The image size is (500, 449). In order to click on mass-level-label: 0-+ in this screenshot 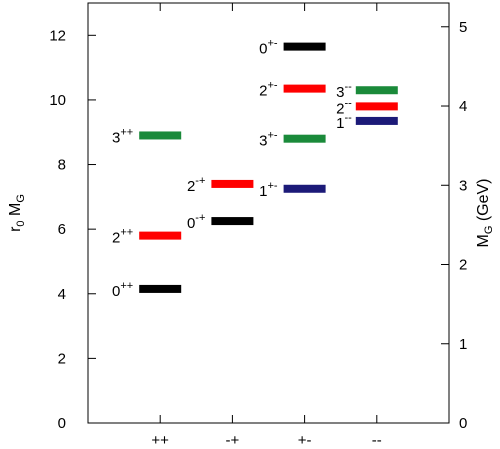, I will do `click(196, 222)`.